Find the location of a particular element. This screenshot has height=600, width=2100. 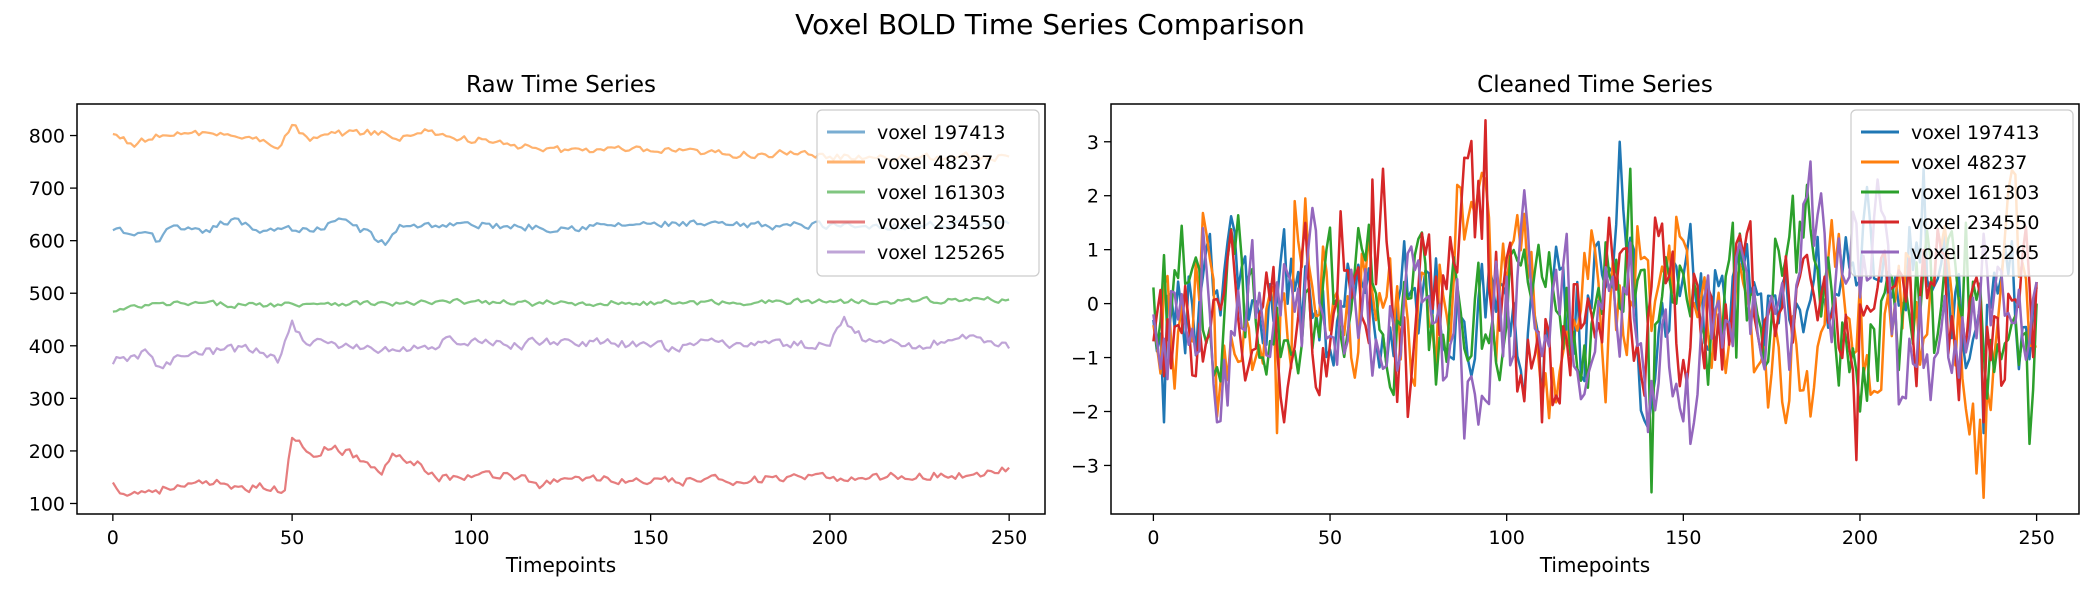

y-tick-label: 3 is located at coordinates (1093, 143).